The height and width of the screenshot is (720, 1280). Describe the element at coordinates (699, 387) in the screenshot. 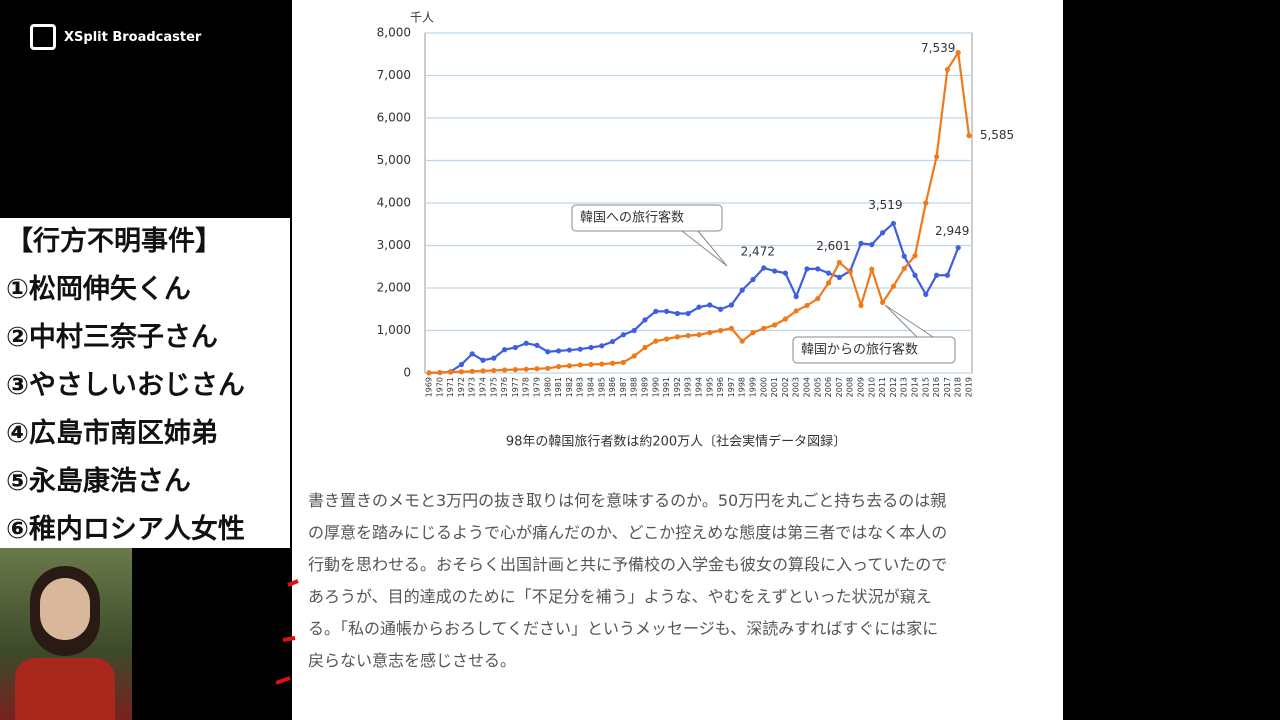

I see `x-tick-label: 1994` at that location.